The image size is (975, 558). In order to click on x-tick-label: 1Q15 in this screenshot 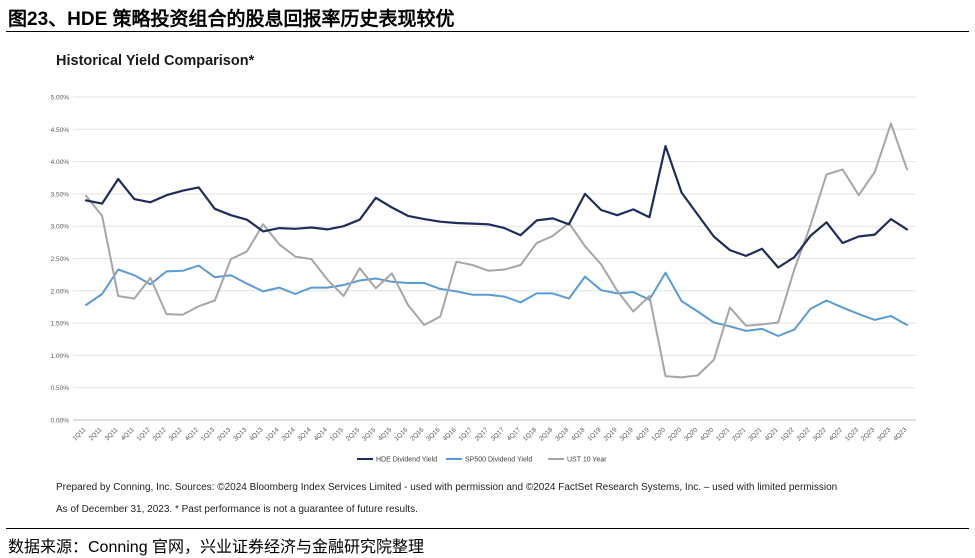, I will do `click(337, 434)`.